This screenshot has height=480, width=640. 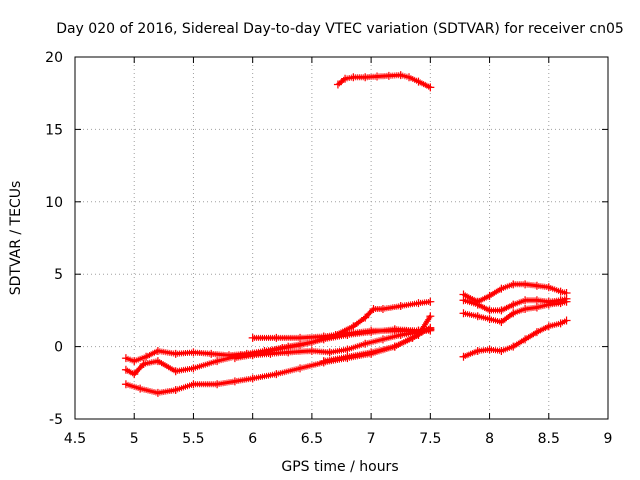 I want to click on y-tick-label: -5, so click(x=56, y=420).